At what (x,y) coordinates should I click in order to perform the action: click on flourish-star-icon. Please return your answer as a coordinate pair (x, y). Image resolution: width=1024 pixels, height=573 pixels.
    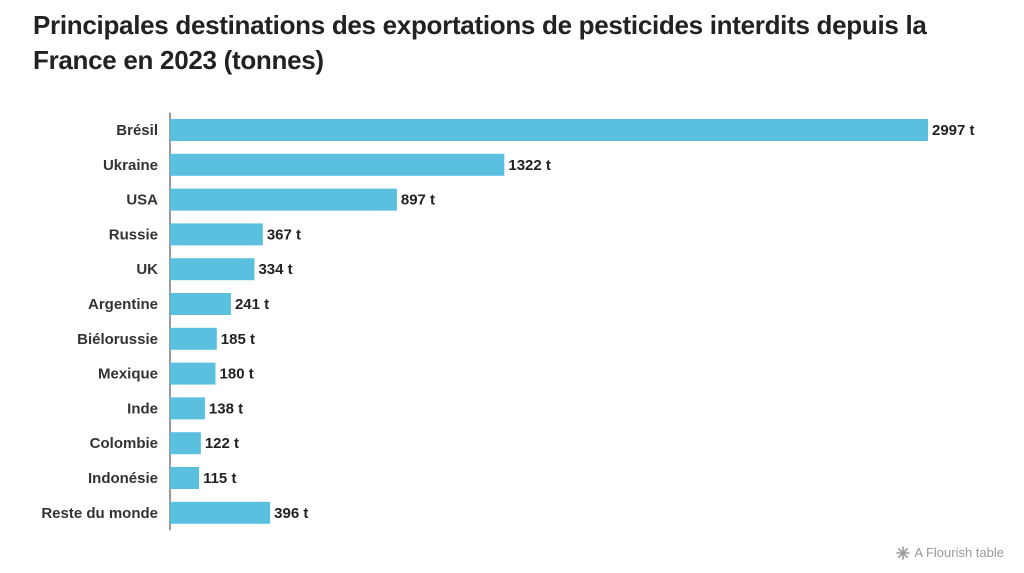
    Looking at the image, I should click on (903, 552).